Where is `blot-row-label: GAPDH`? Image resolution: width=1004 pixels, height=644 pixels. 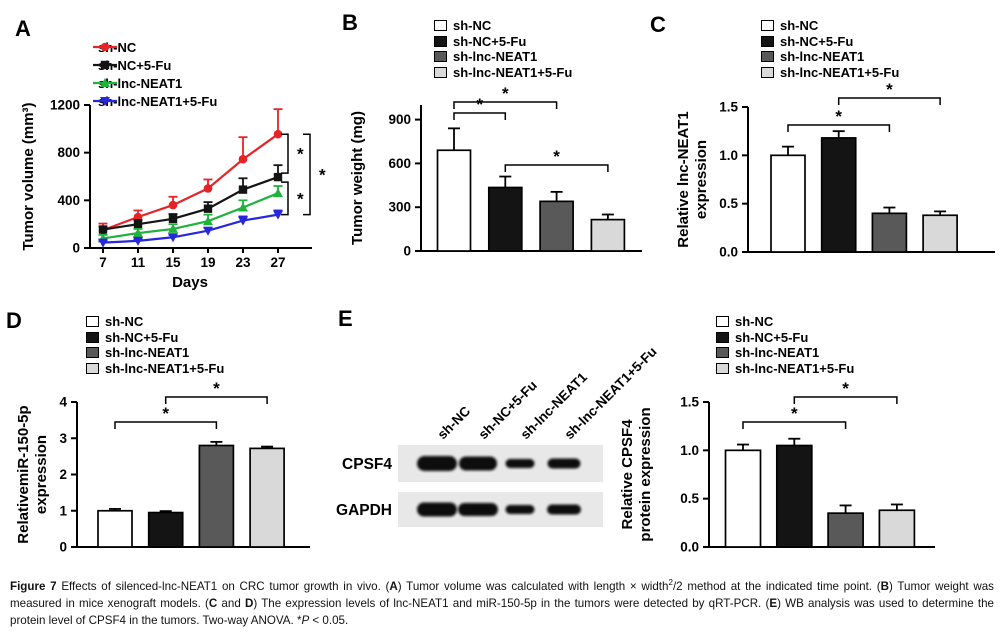
blot-row-label: GAPDH is located at coordinates (364, 510).